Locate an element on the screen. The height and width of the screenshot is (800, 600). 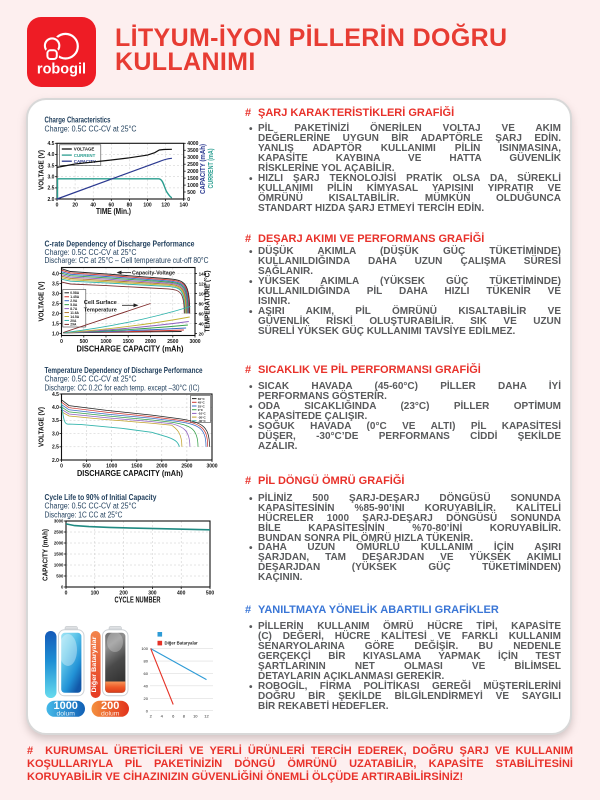
svg-text: 14.5A is located at coordinates (74, 317).